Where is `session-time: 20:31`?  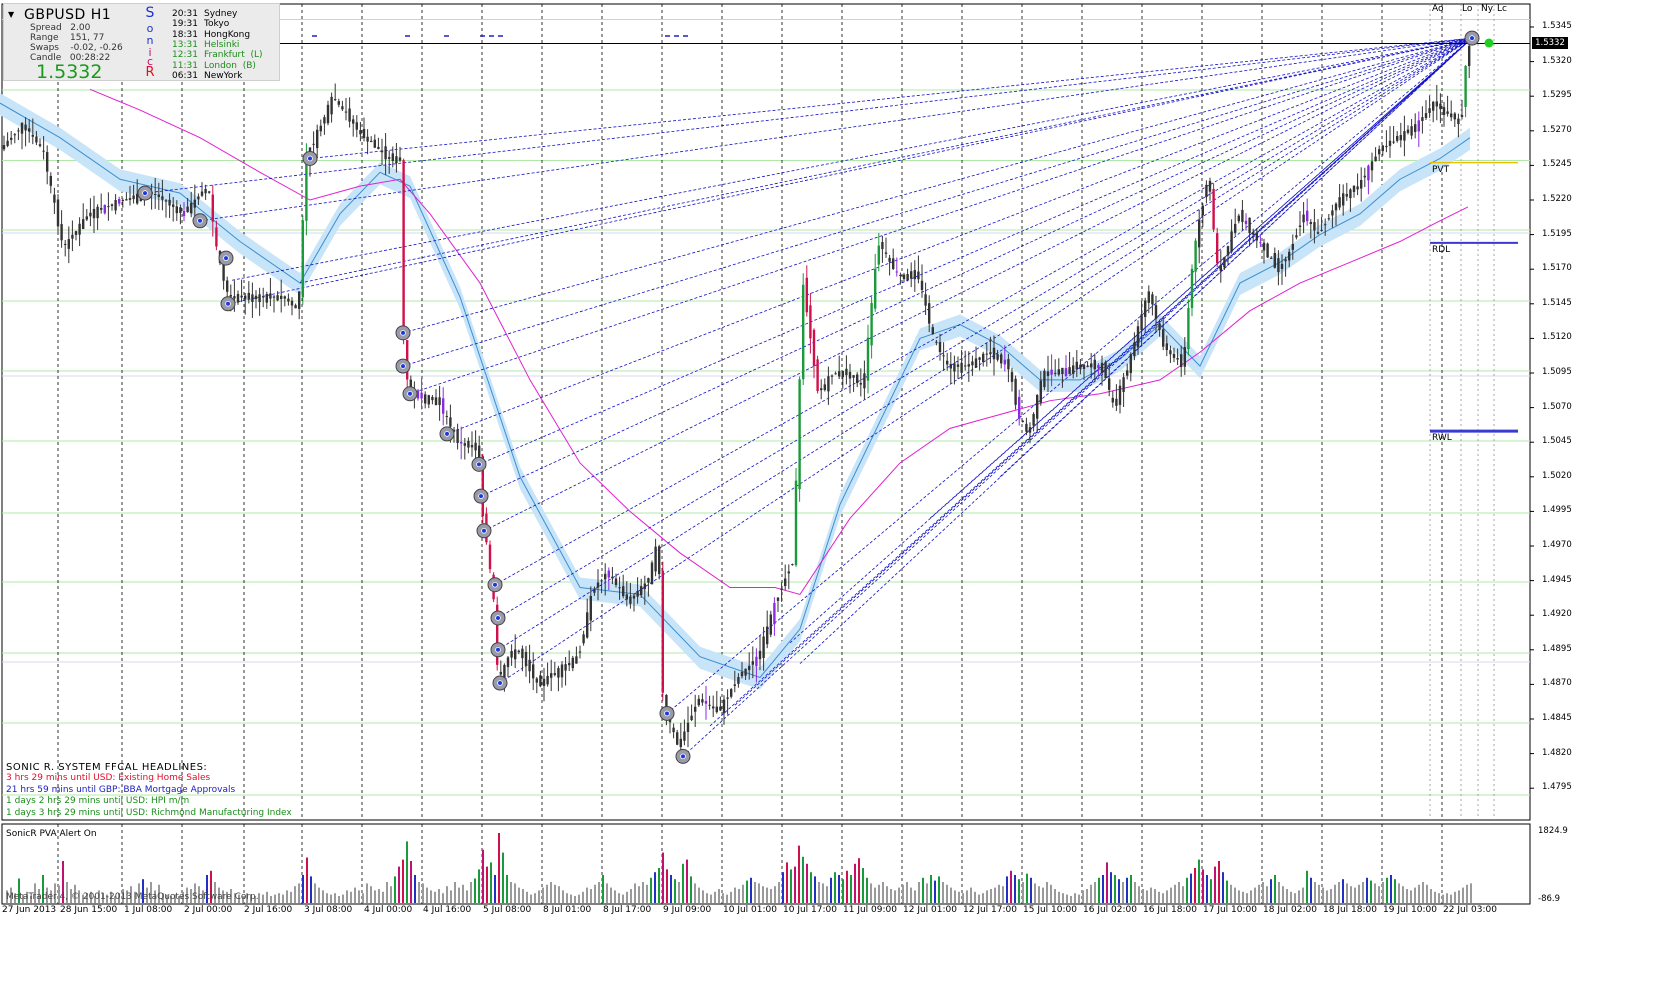 session-time: 20:31 is located at coordinates (185, 14).